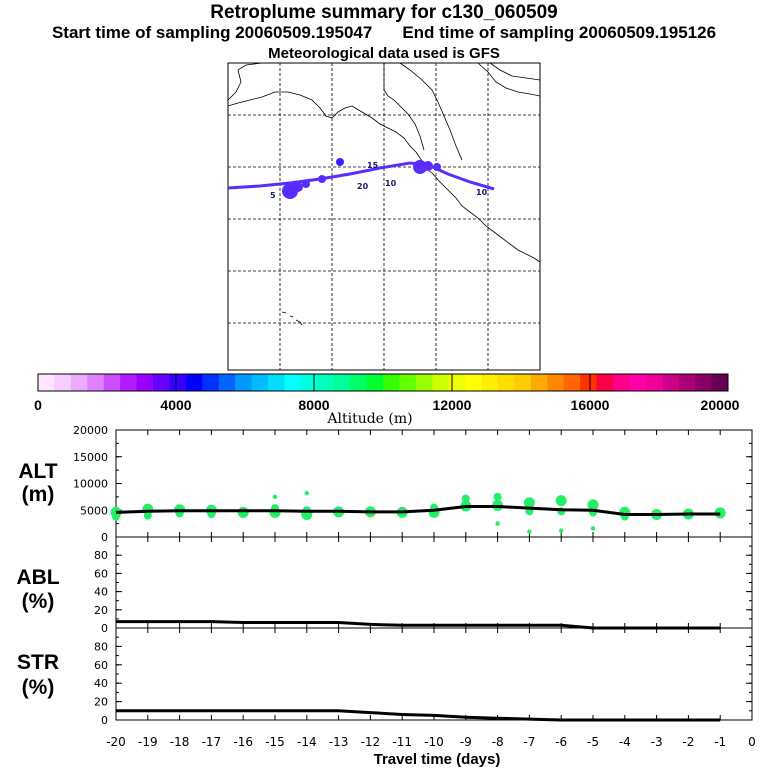 The image size is (768, 768). What do you see at coordinates (371, 742) in the screenshot?
I see `x-tick-label: -12` at bounding box center [371, 742].